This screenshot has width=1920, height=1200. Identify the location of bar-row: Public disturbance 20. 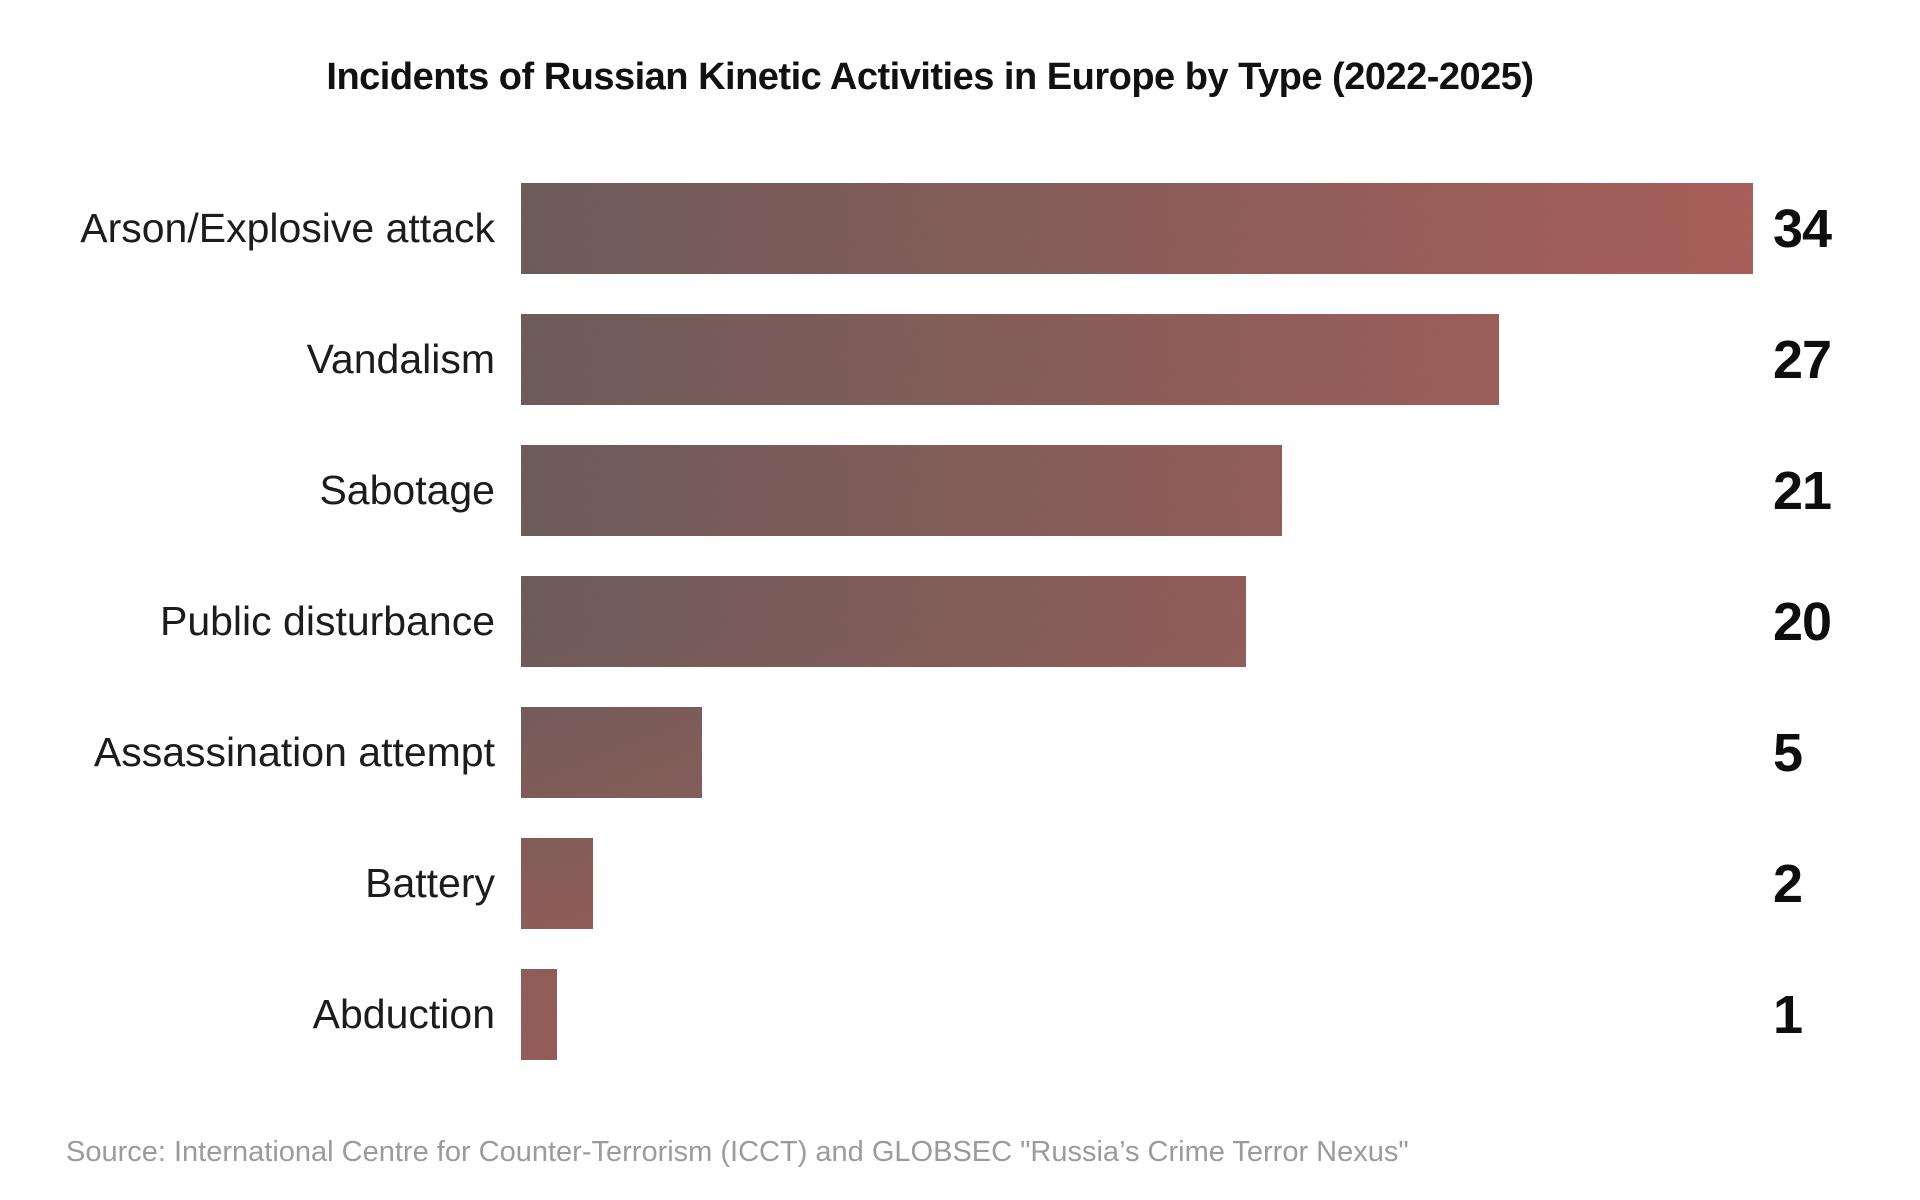
(960, 621).